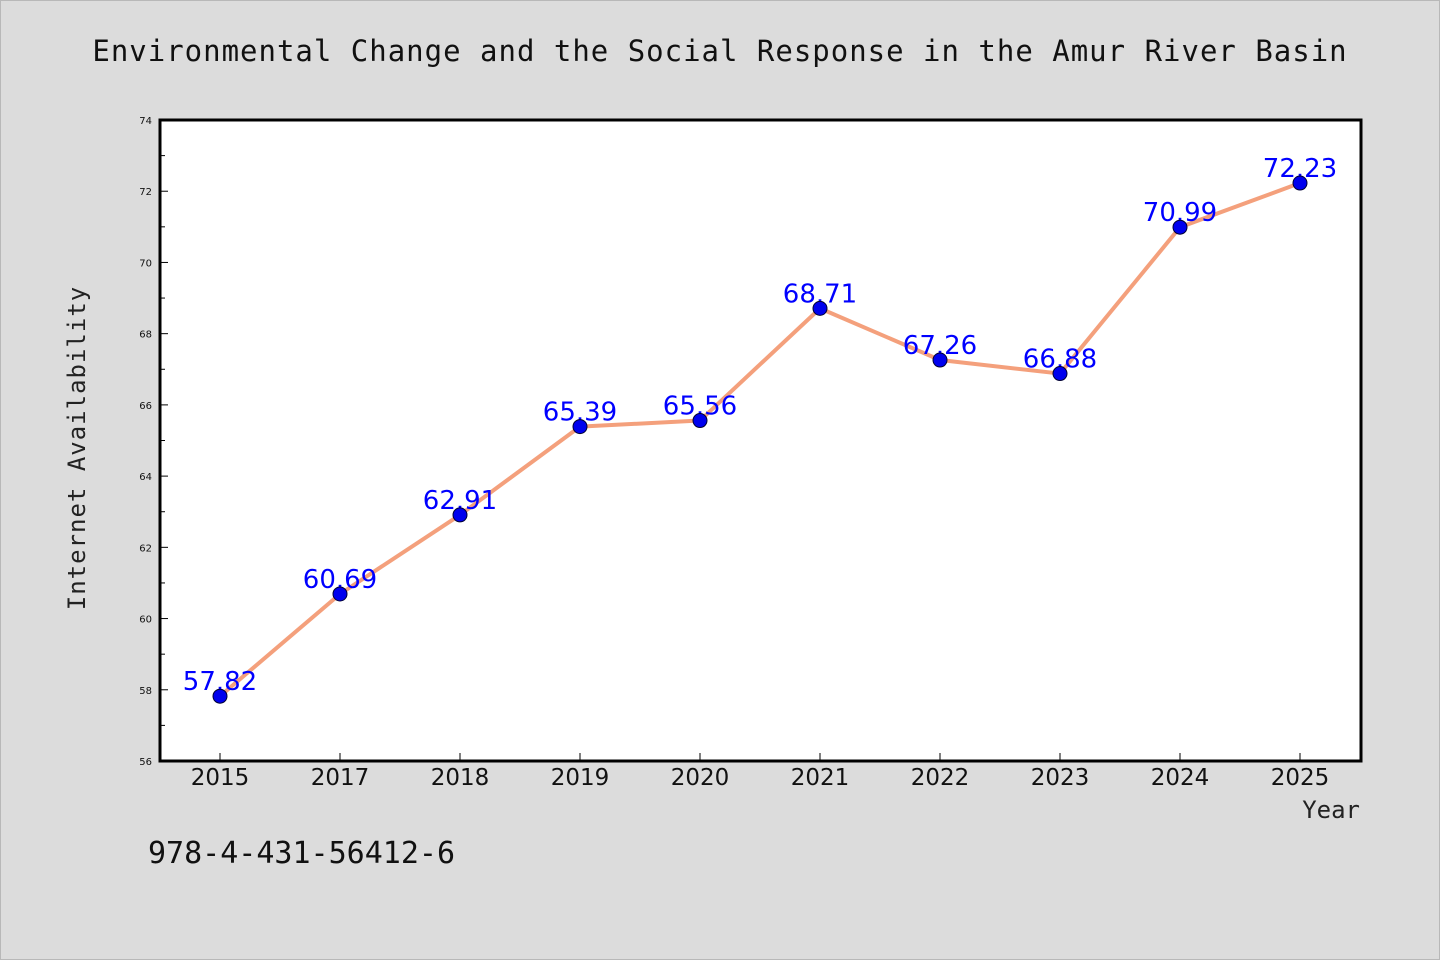 Image resolution: width=1440 pixels, height=960 pixels. Describe the element at coordinates (145, 548) in the screenshot. I see `y-tick-label: 62` at that location.